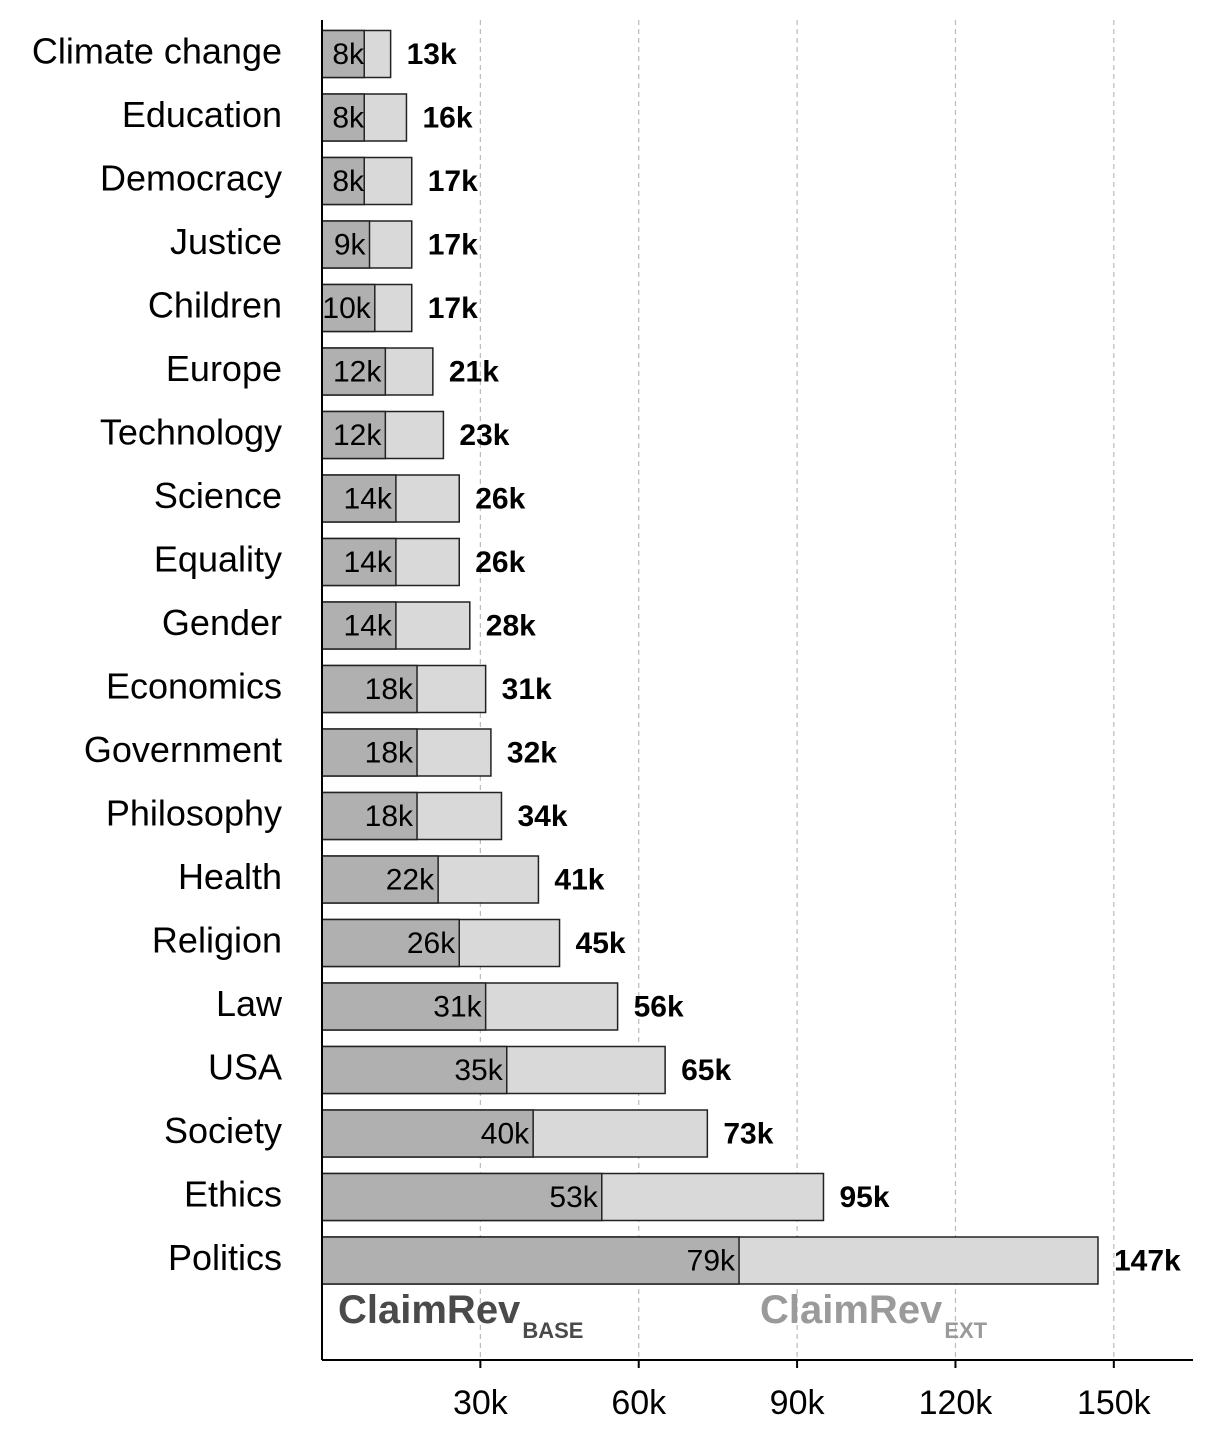 Image resolution: width=1212 pixels, height=1442 pixels. What do you see at coordinates (202, 114) in the screenshot?
I see `category-label: Education` at bounding box center [202, 114].